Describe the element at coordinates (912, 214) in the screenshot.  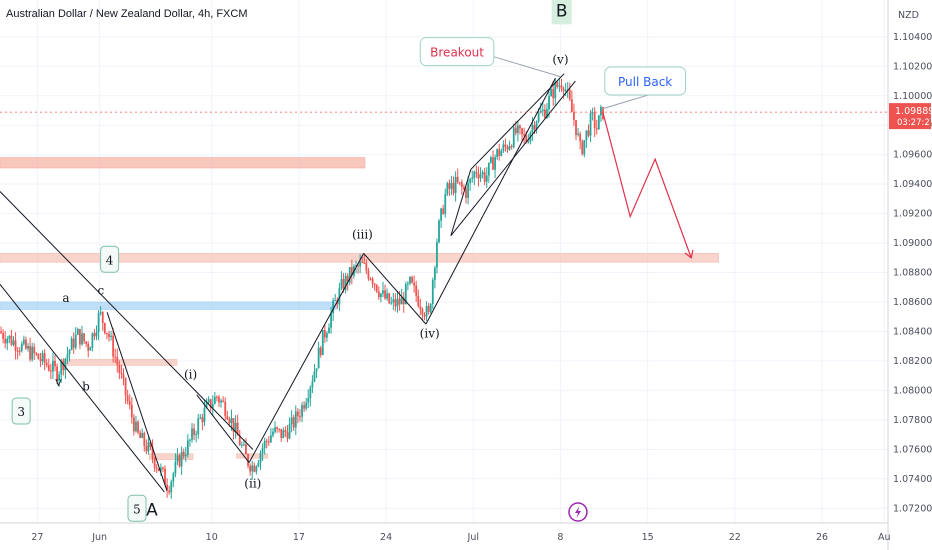
I see `price-tick-label: 1.09200` at that location.